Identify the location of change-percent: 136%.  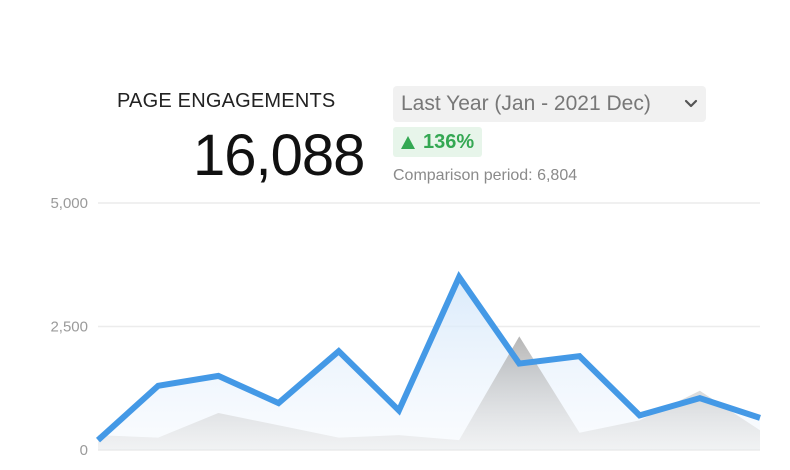
(449, 141).